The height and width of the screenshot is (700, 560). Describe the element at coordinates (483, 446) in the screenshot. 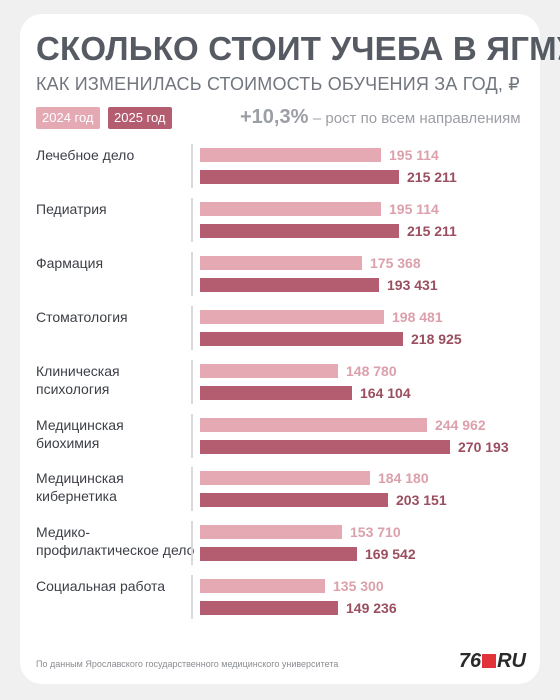

I see `value-label: 270 193` at that location.